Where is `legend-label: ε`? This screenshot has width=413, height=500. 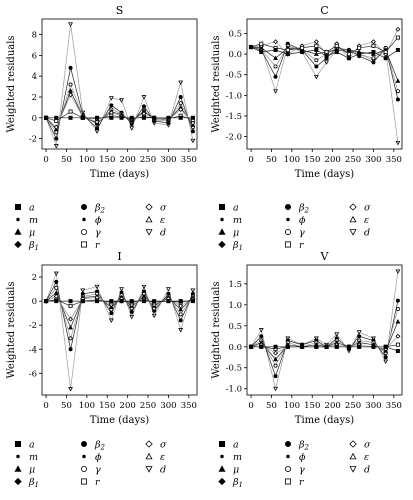 legend-label: ε is located at coordinates (366, 457).